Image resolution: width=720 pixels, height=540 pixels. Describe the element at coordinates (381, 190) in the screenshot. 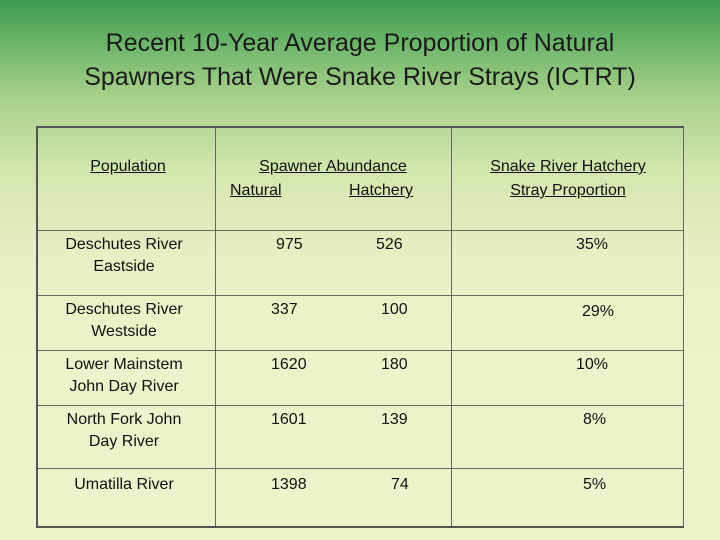

I see `header-hatchery: Hatchery` at that location.